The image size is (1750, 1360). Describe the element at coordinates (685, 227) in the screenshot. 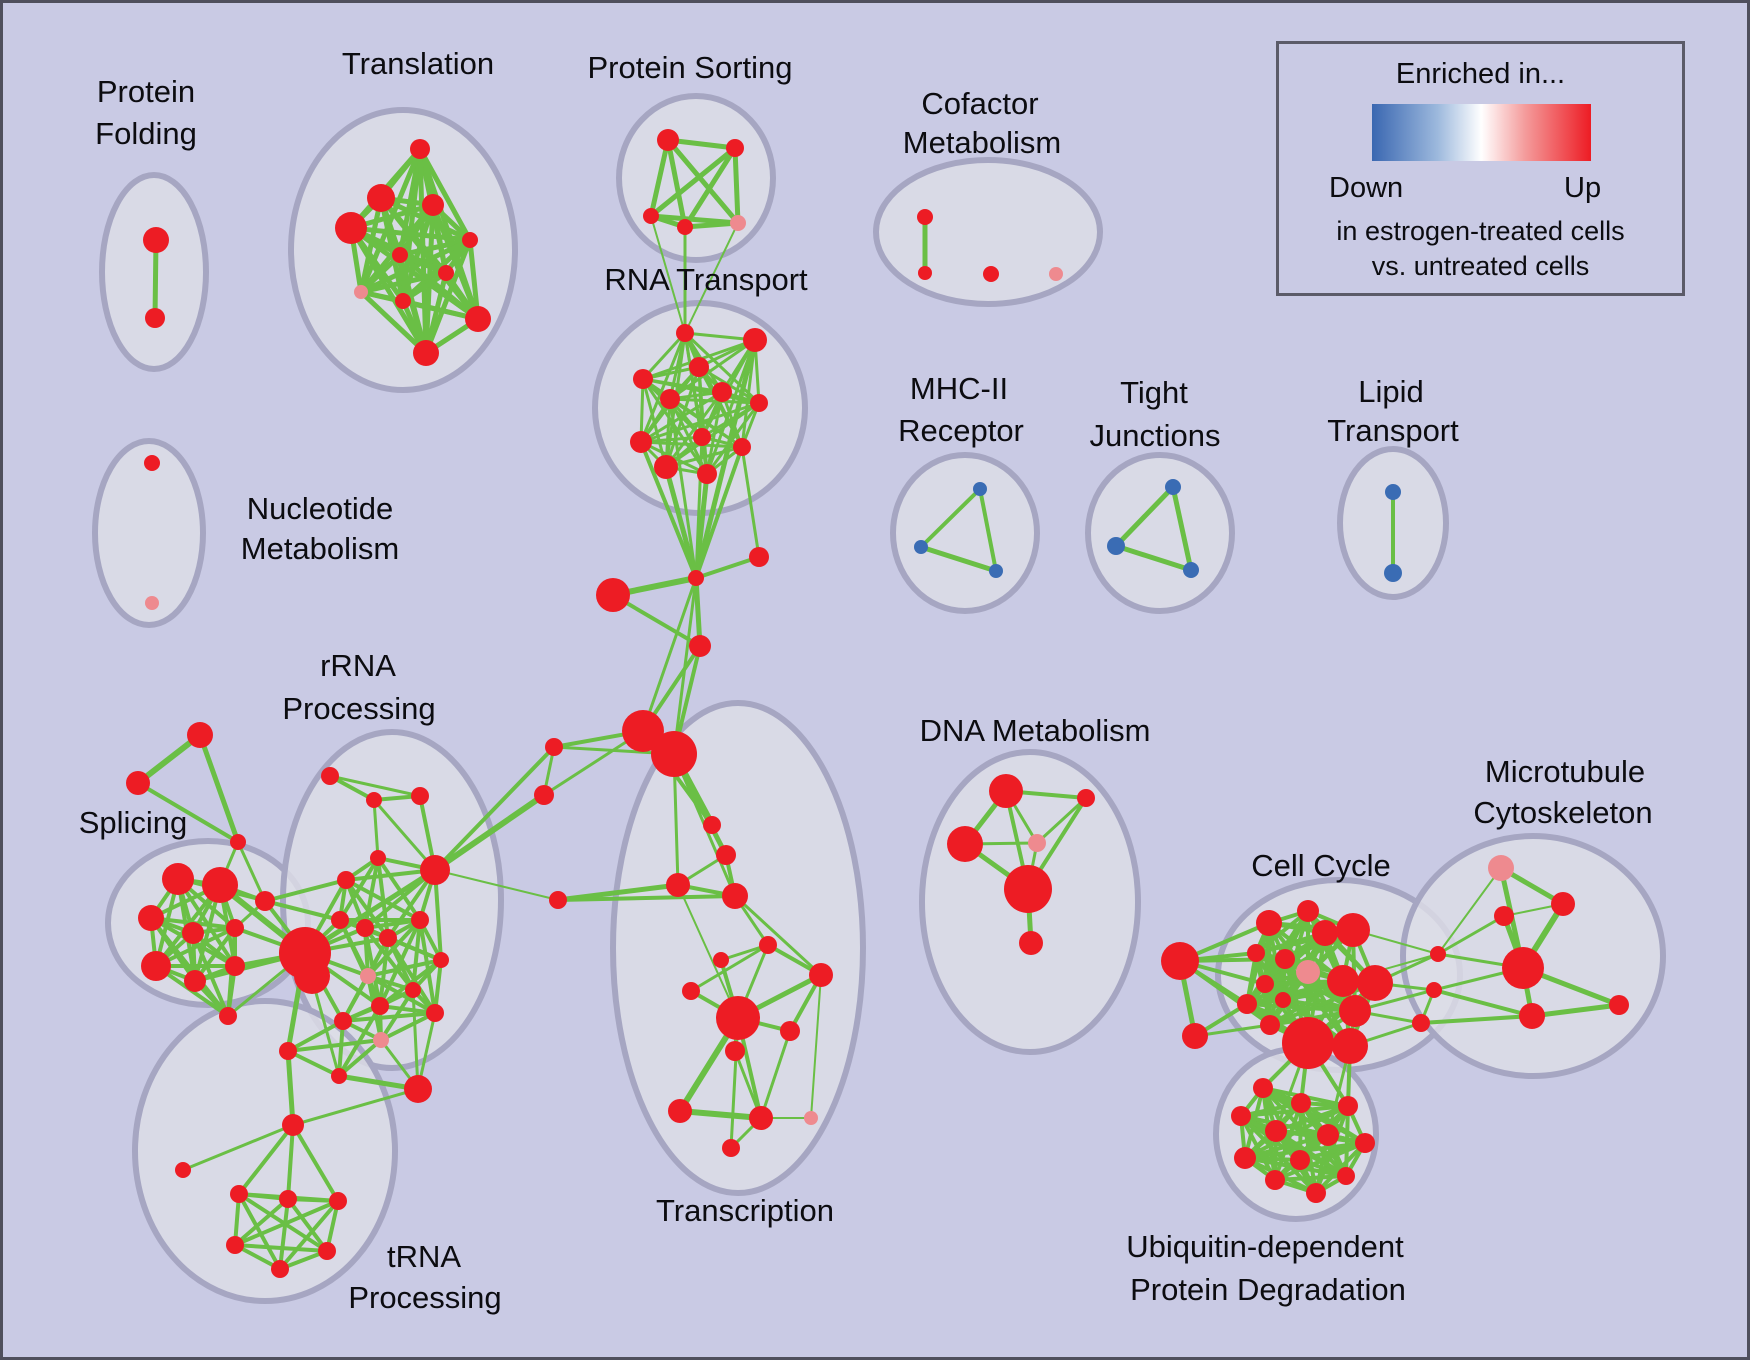

I see `node-ps4` at that location.